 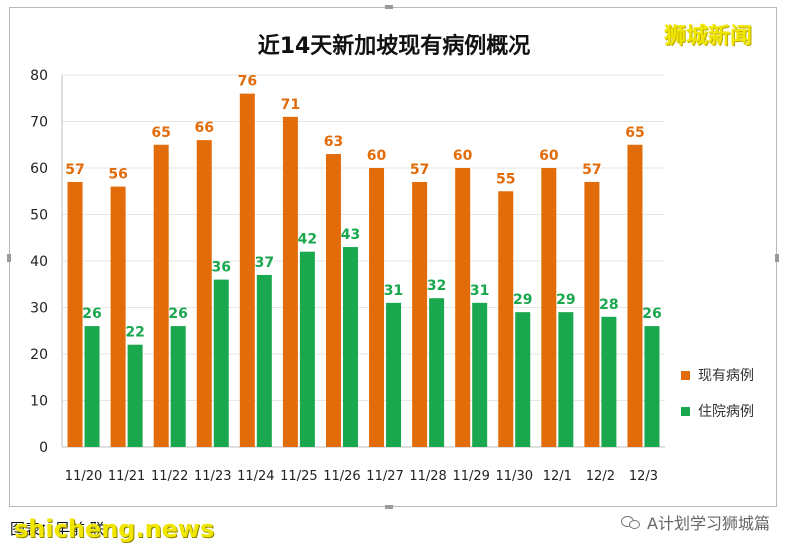 I want to click on data-label-hospital: 36, so click(x=221, y=268).